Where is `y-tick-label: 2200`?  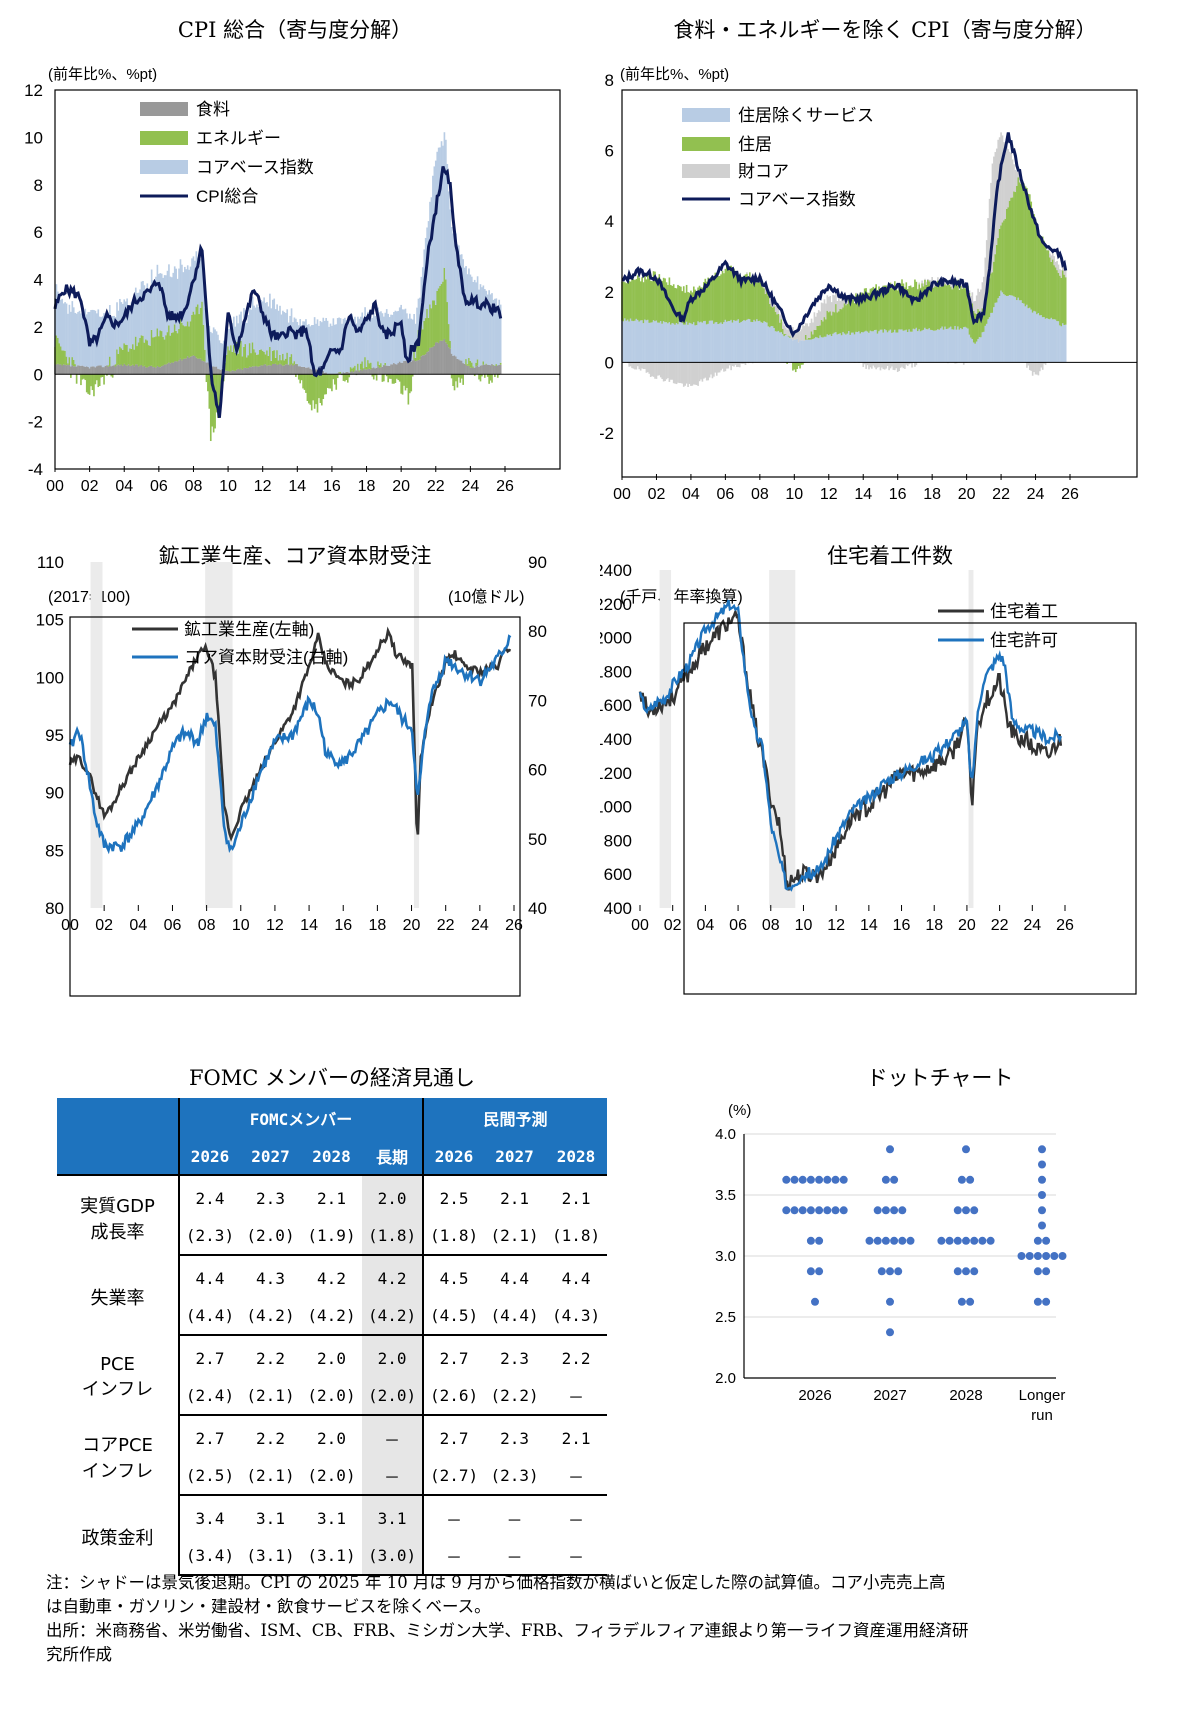 y-tick-label: 2200 is located at coordinates (616, 604).